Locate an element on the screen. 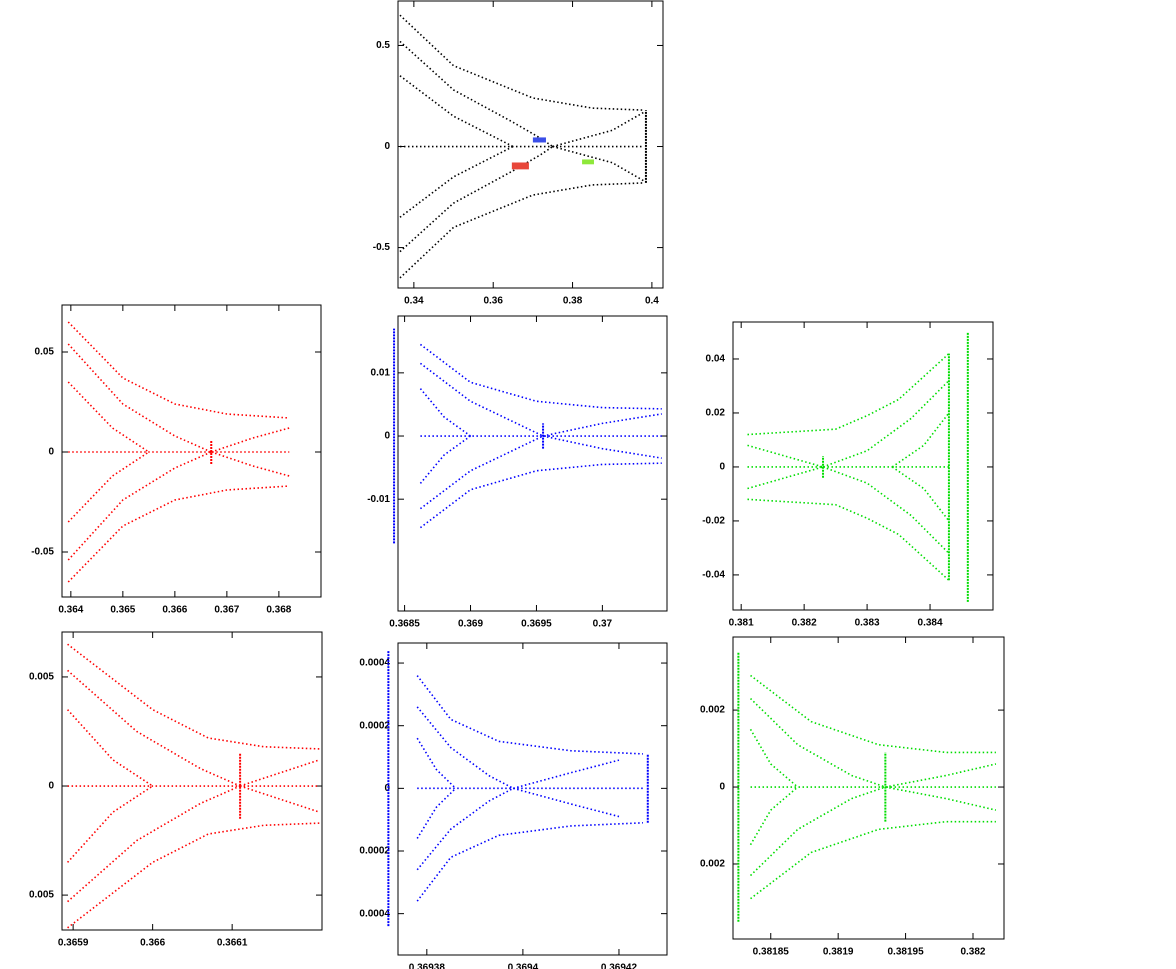 This screenshot has width=1176, height=969. panel: 0.3659 0.366 0.3661 0.005 0 0.005 is located at coordinates (176, 790).